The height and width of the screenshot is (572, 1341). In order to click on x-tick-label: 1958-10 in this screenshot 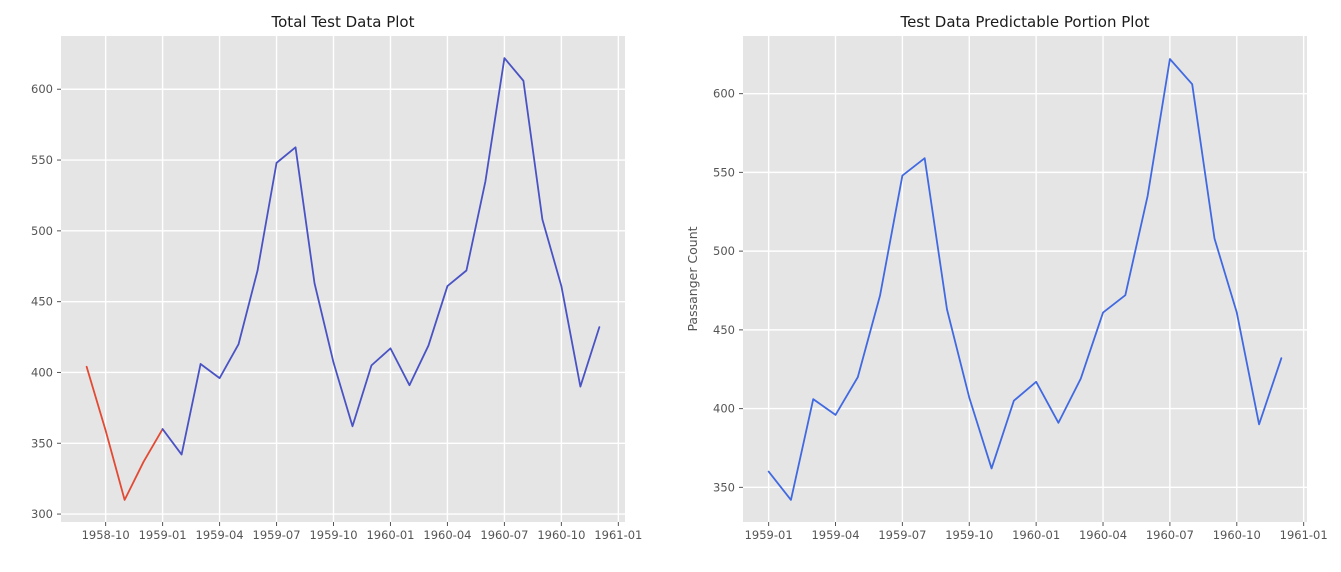, I will do `click(106, 535)`.